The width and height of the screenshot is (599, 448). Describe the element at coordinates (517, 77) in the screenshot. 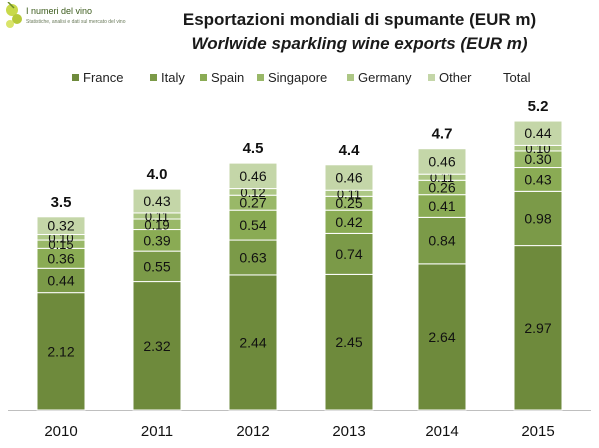

I see `legend-label-total: Total` at that location.